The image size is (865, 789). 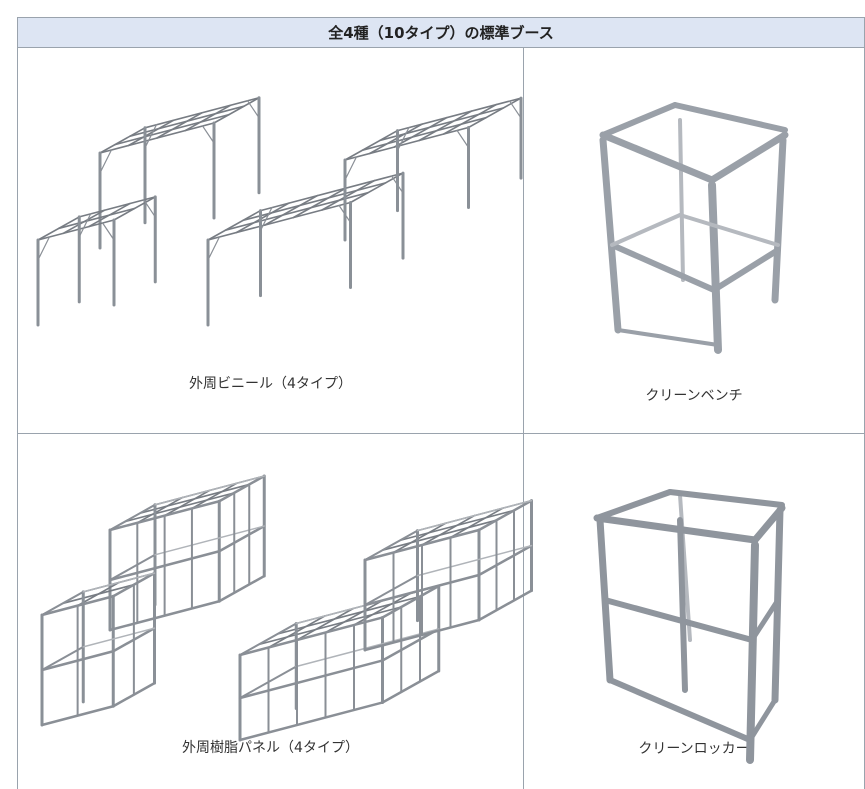 I want to click on cell-caption: 外周ビニール（4タイプ）, so click(x=270, y=384).